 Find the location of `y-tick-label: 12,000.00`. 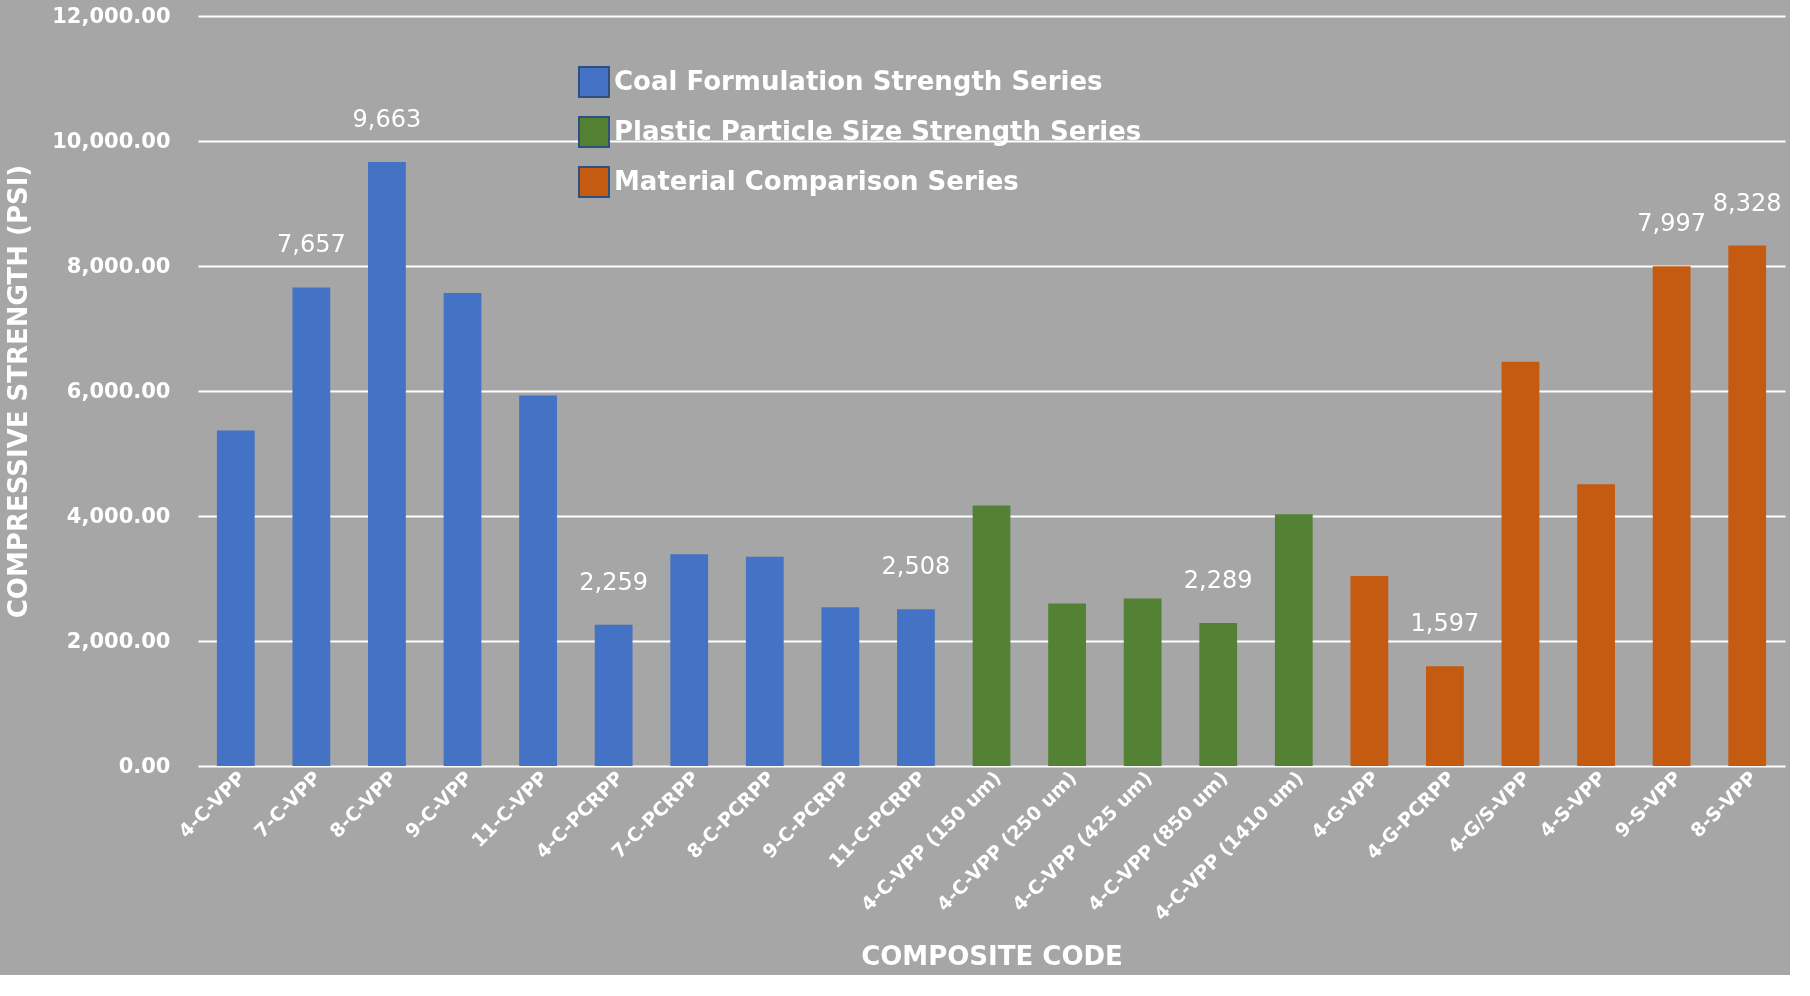

y-tick-label: 12,000.00 is located at coordinates (111, 15).